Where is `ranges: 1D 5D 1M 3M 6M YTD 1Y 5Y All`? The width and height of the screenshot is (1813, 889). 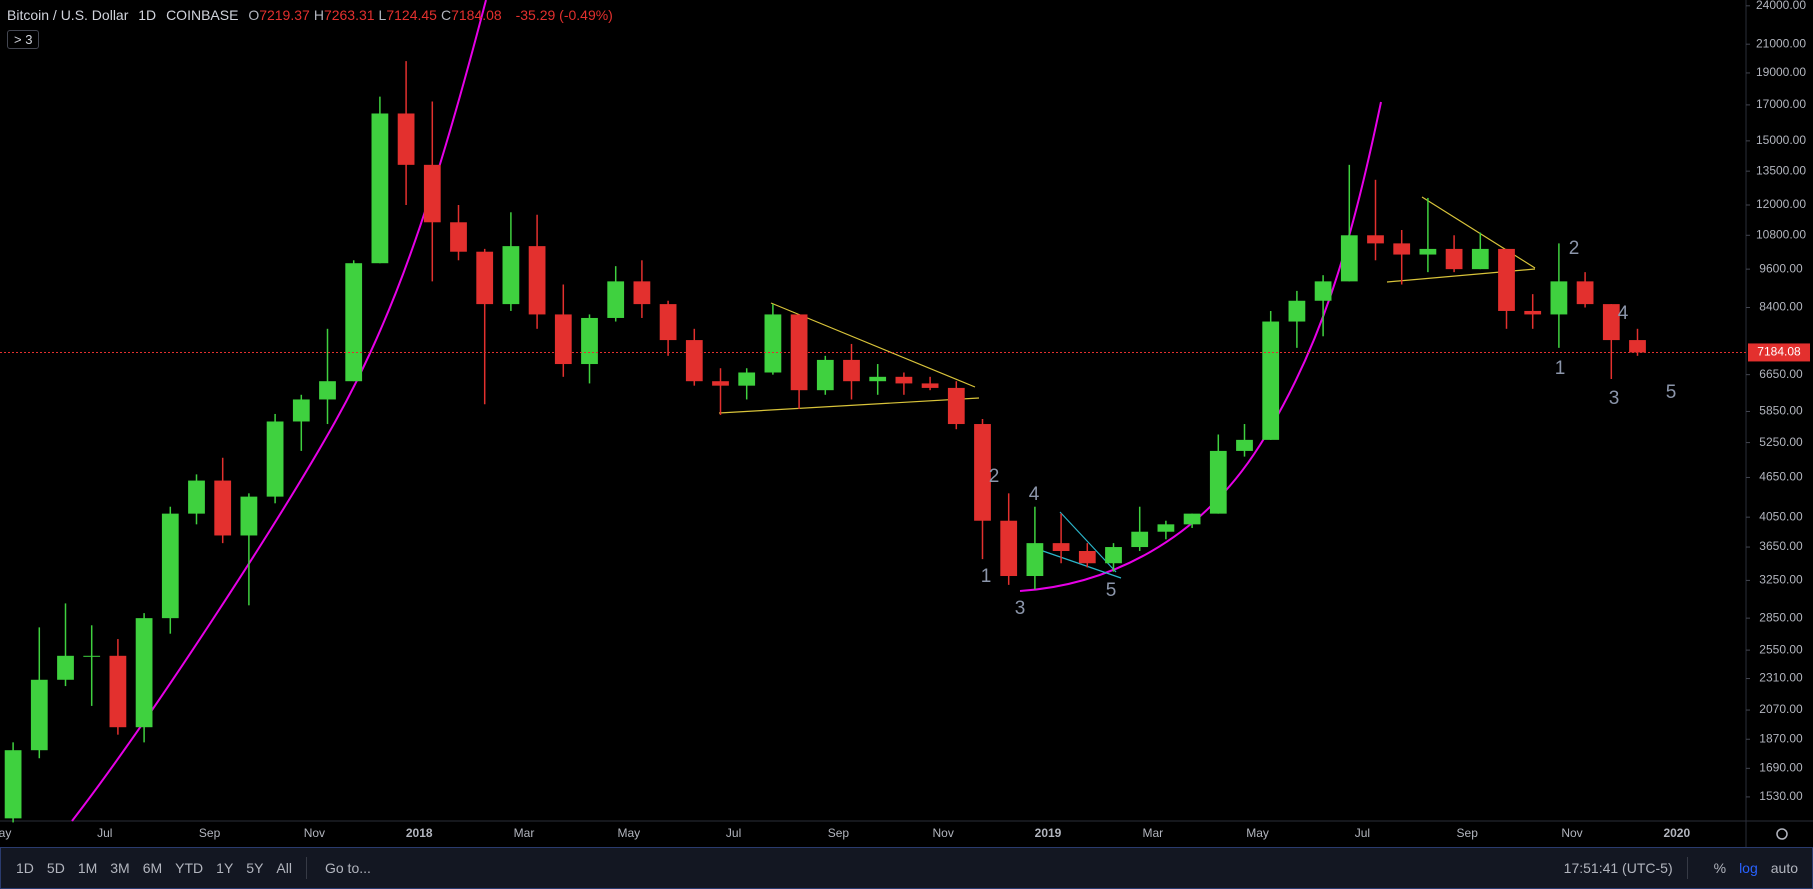
ranges: 1D 5D 1M 3M 6M YTD 1Y 5Y All is located at coordinates (147, 868).